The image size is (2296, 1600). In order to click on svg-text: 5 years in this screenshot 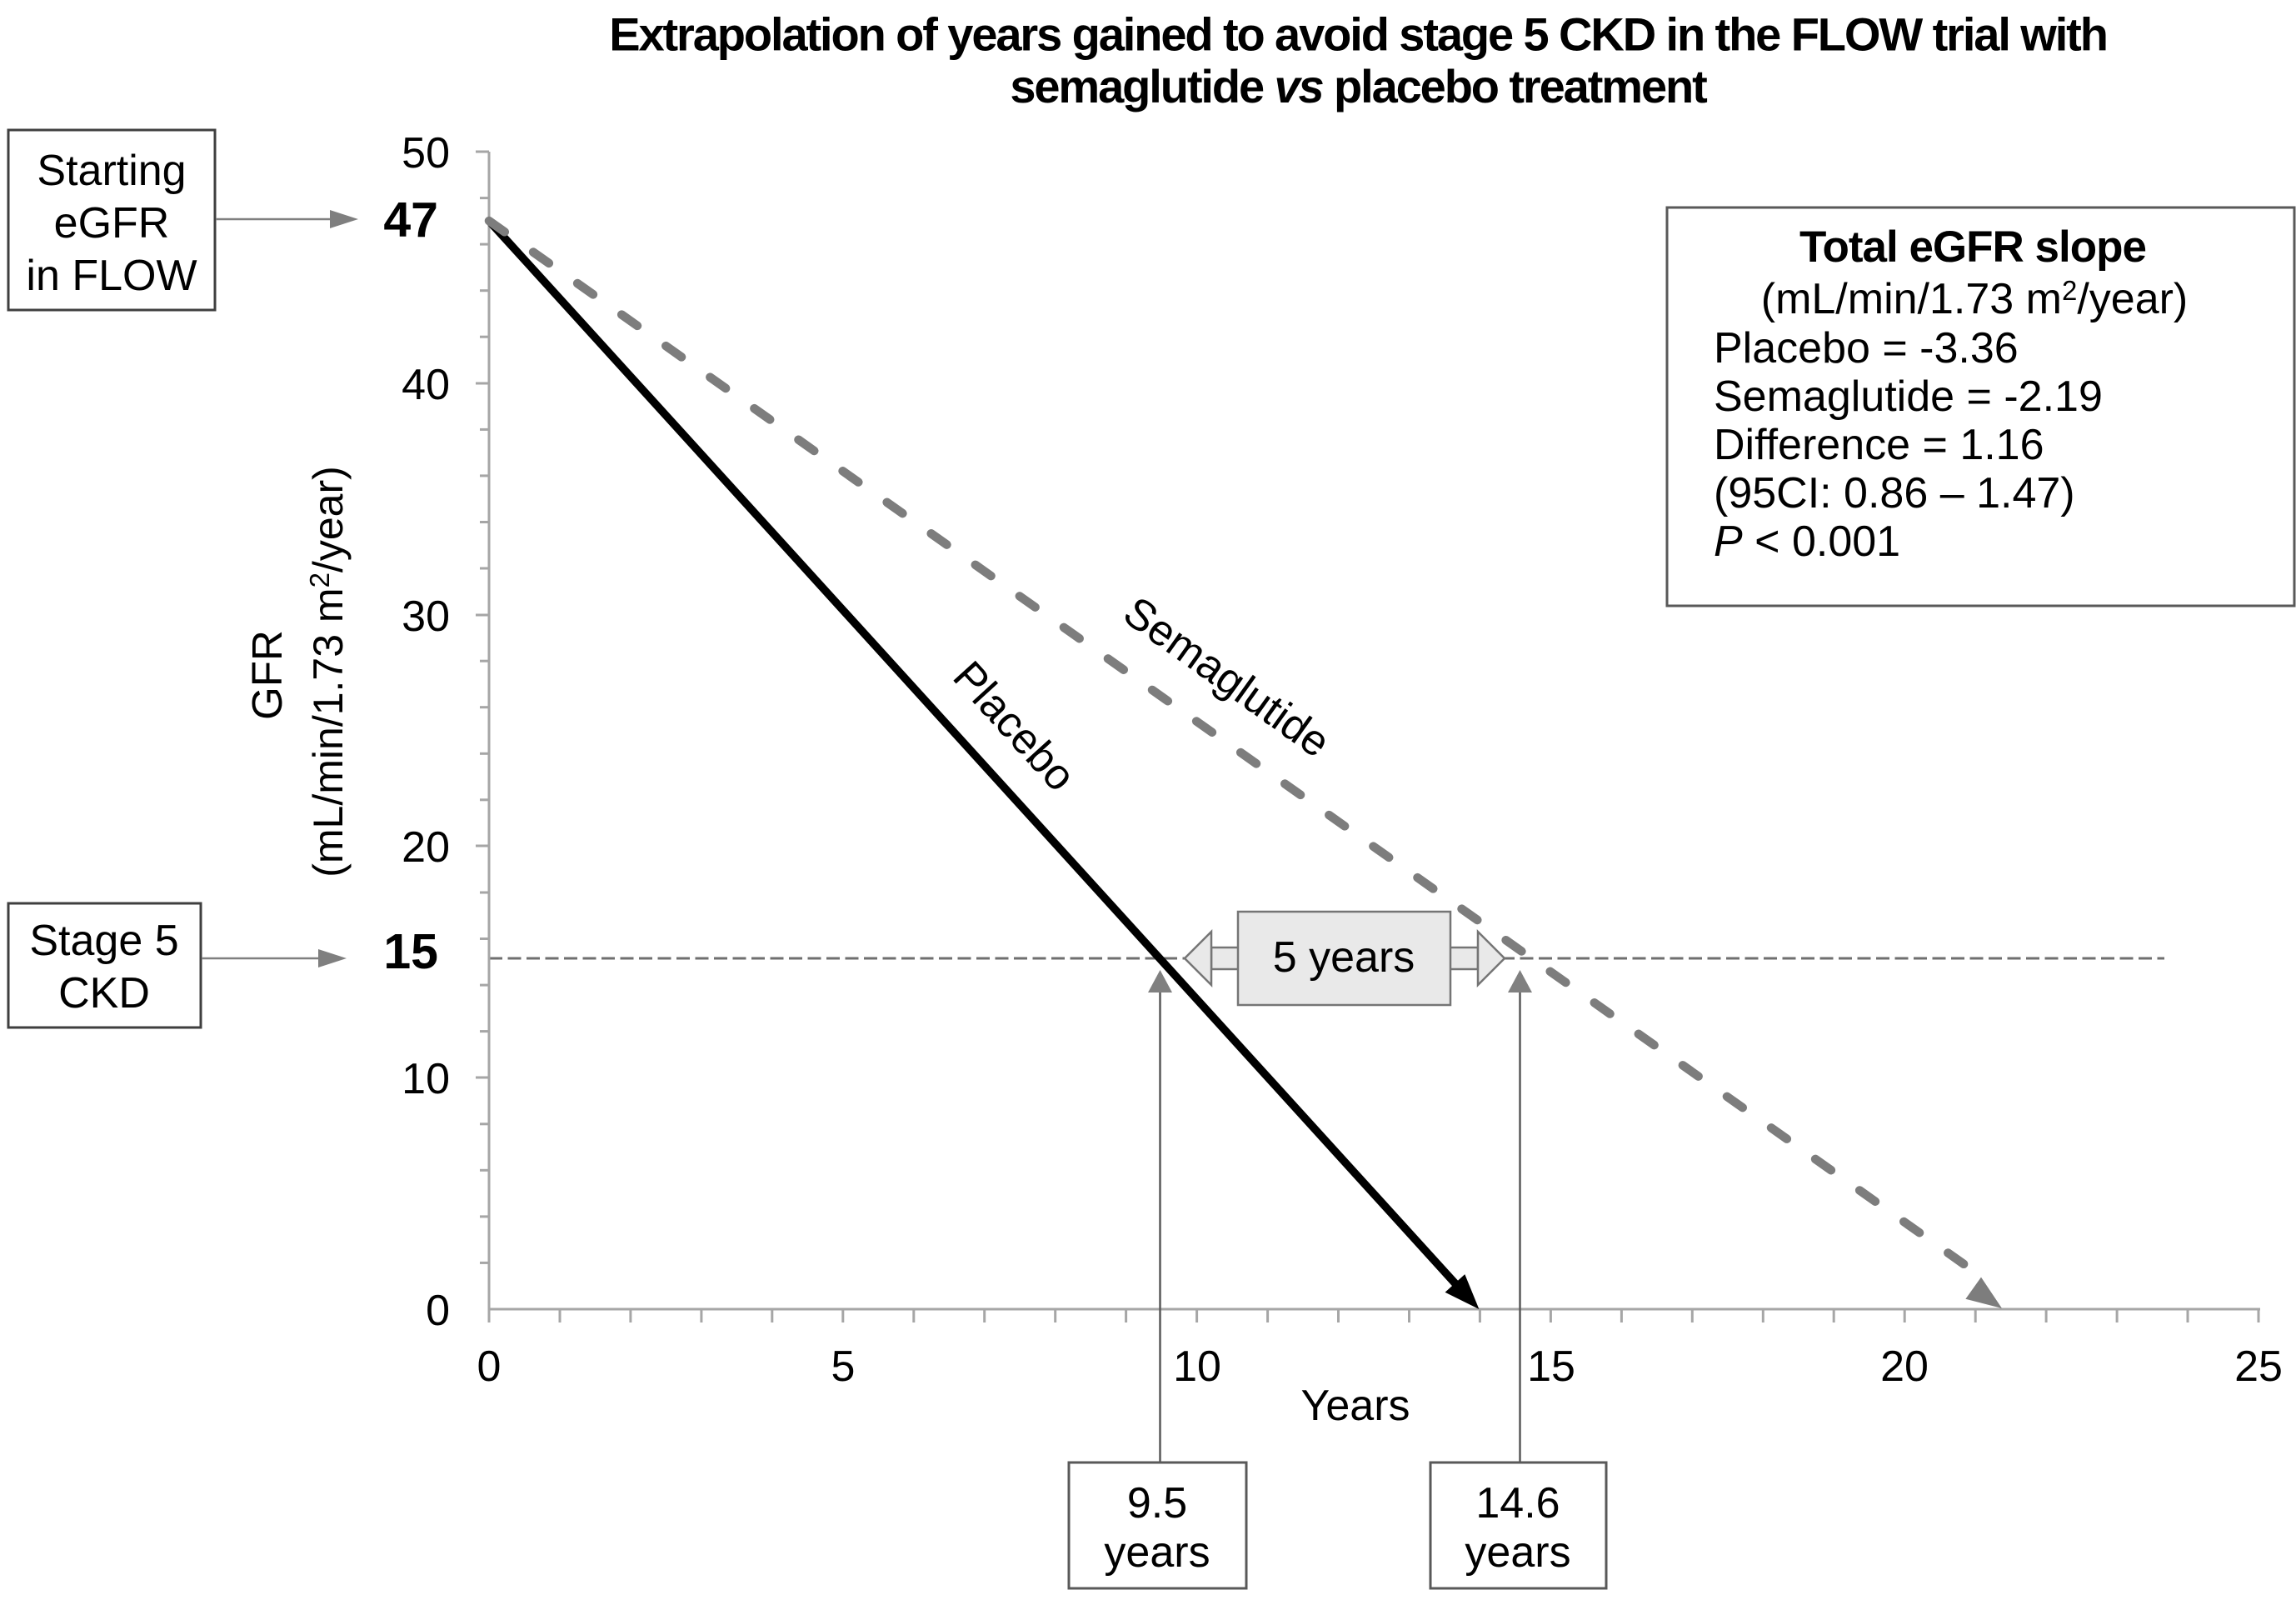, I will do `click(1344, 957)`.